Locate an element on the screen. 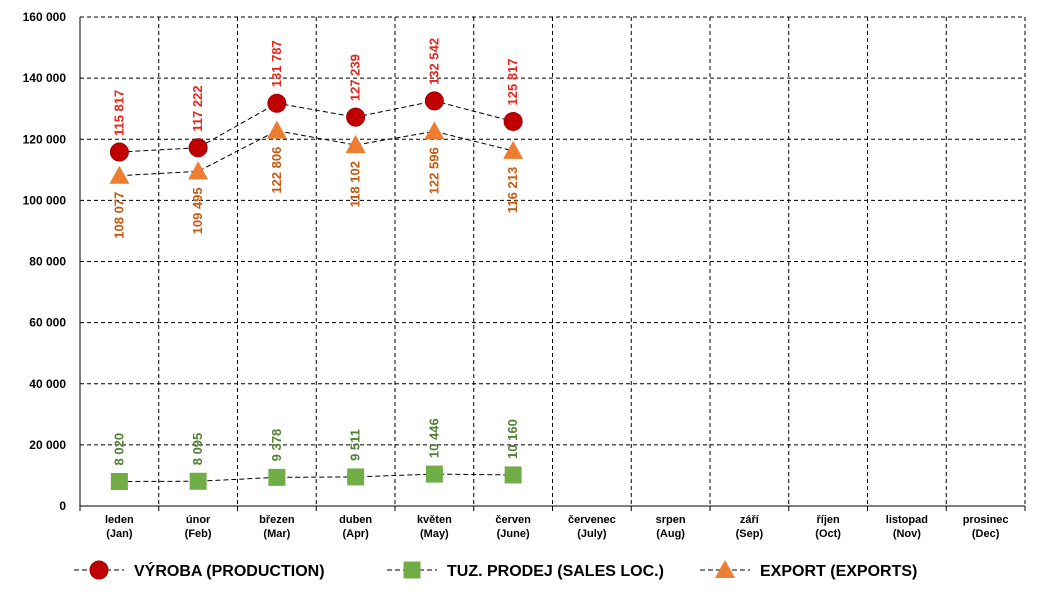 This screenshot has width=1043, height=609. x-tick-label-sub: (June) is located at coordinates (513, 534).